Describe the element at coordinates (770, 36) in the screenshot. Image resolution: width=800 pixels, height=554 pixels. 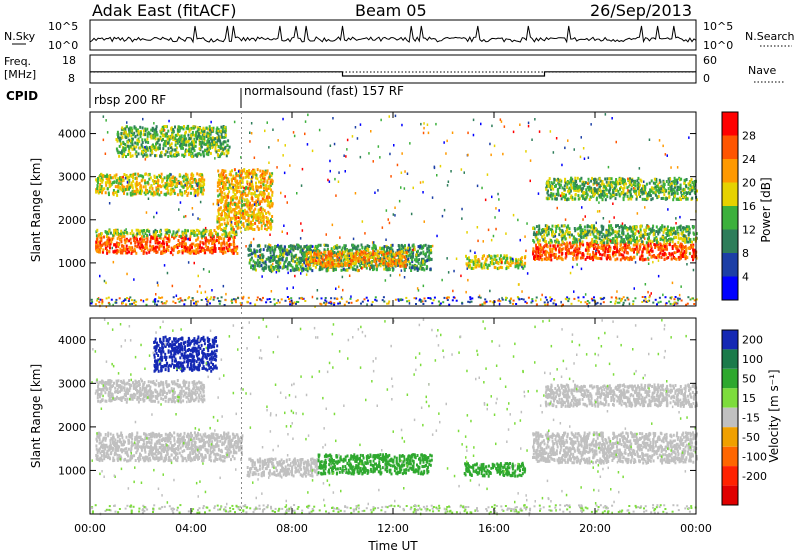
I see `noise-search-label: N.Search` at that location.